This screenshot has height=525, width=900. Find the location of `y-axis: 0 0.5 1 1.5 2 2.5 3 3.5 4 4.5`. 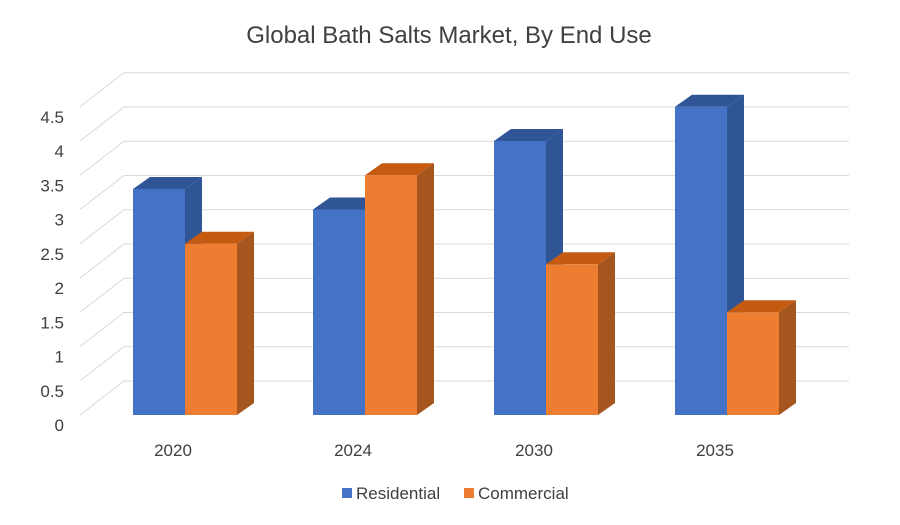

y-axis: 0 0.5 1 1.5 2 2.5 3 3.5 4 4.5 is located at coordinates (52, 271).